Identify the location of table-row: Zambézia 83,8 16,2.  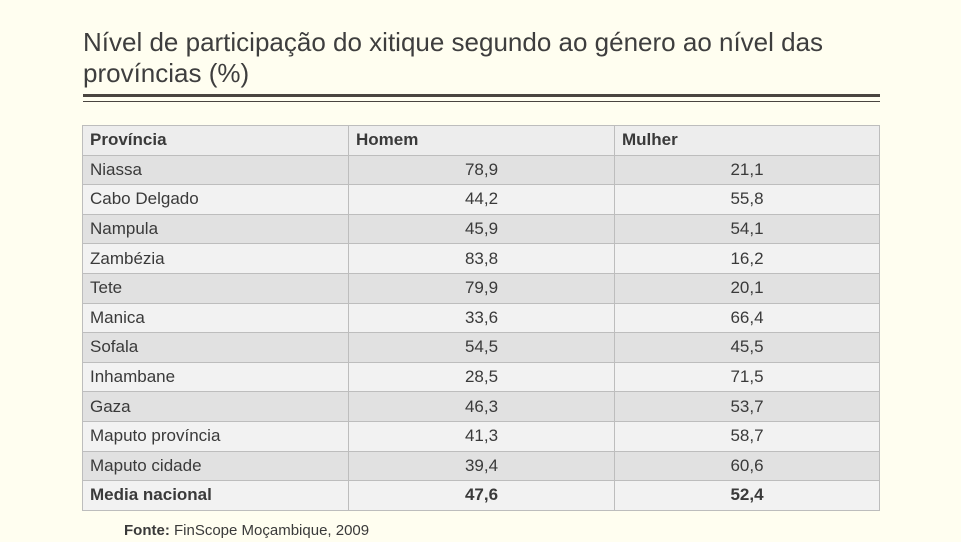
(481, 258).